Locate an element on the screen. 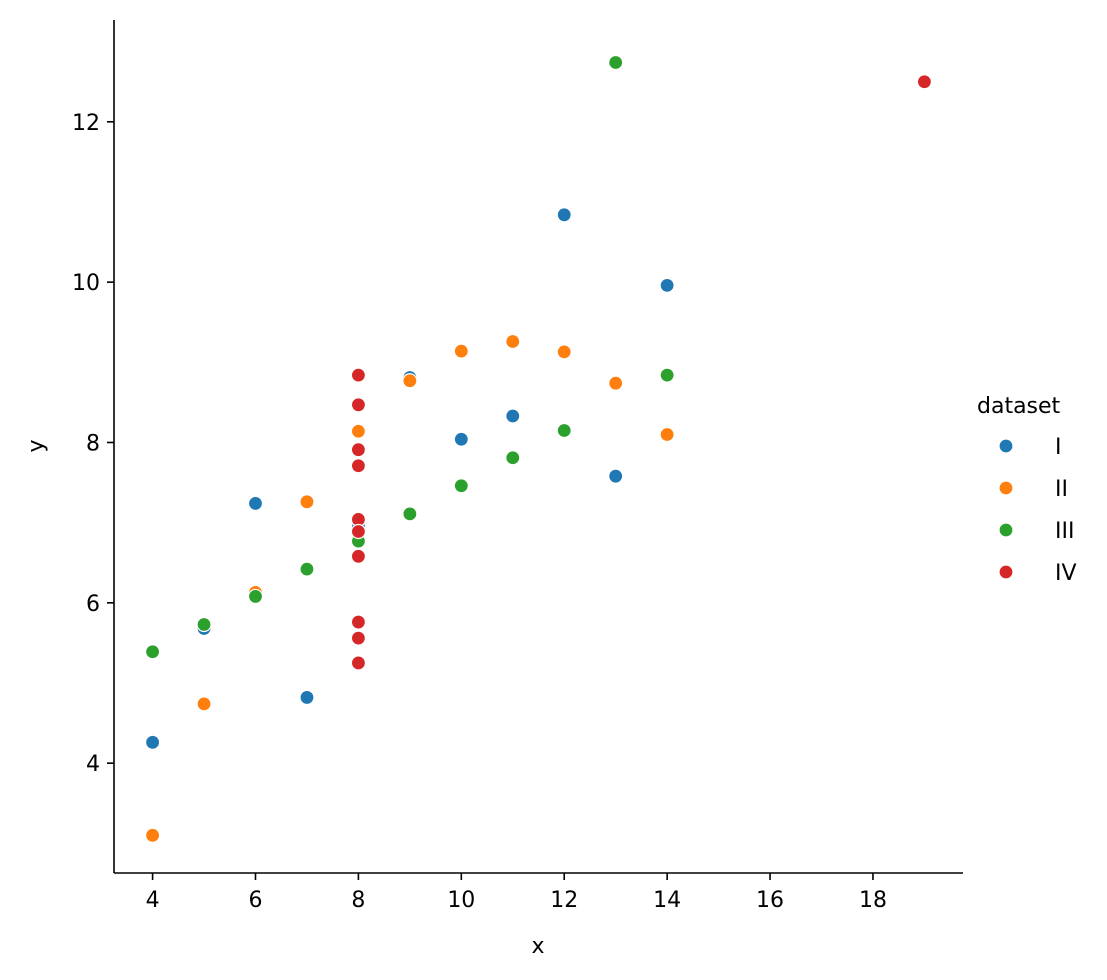 The width and height of the screenshot is (1107, 980). x-tick-label: 4 is located at coordinates (153, 900).